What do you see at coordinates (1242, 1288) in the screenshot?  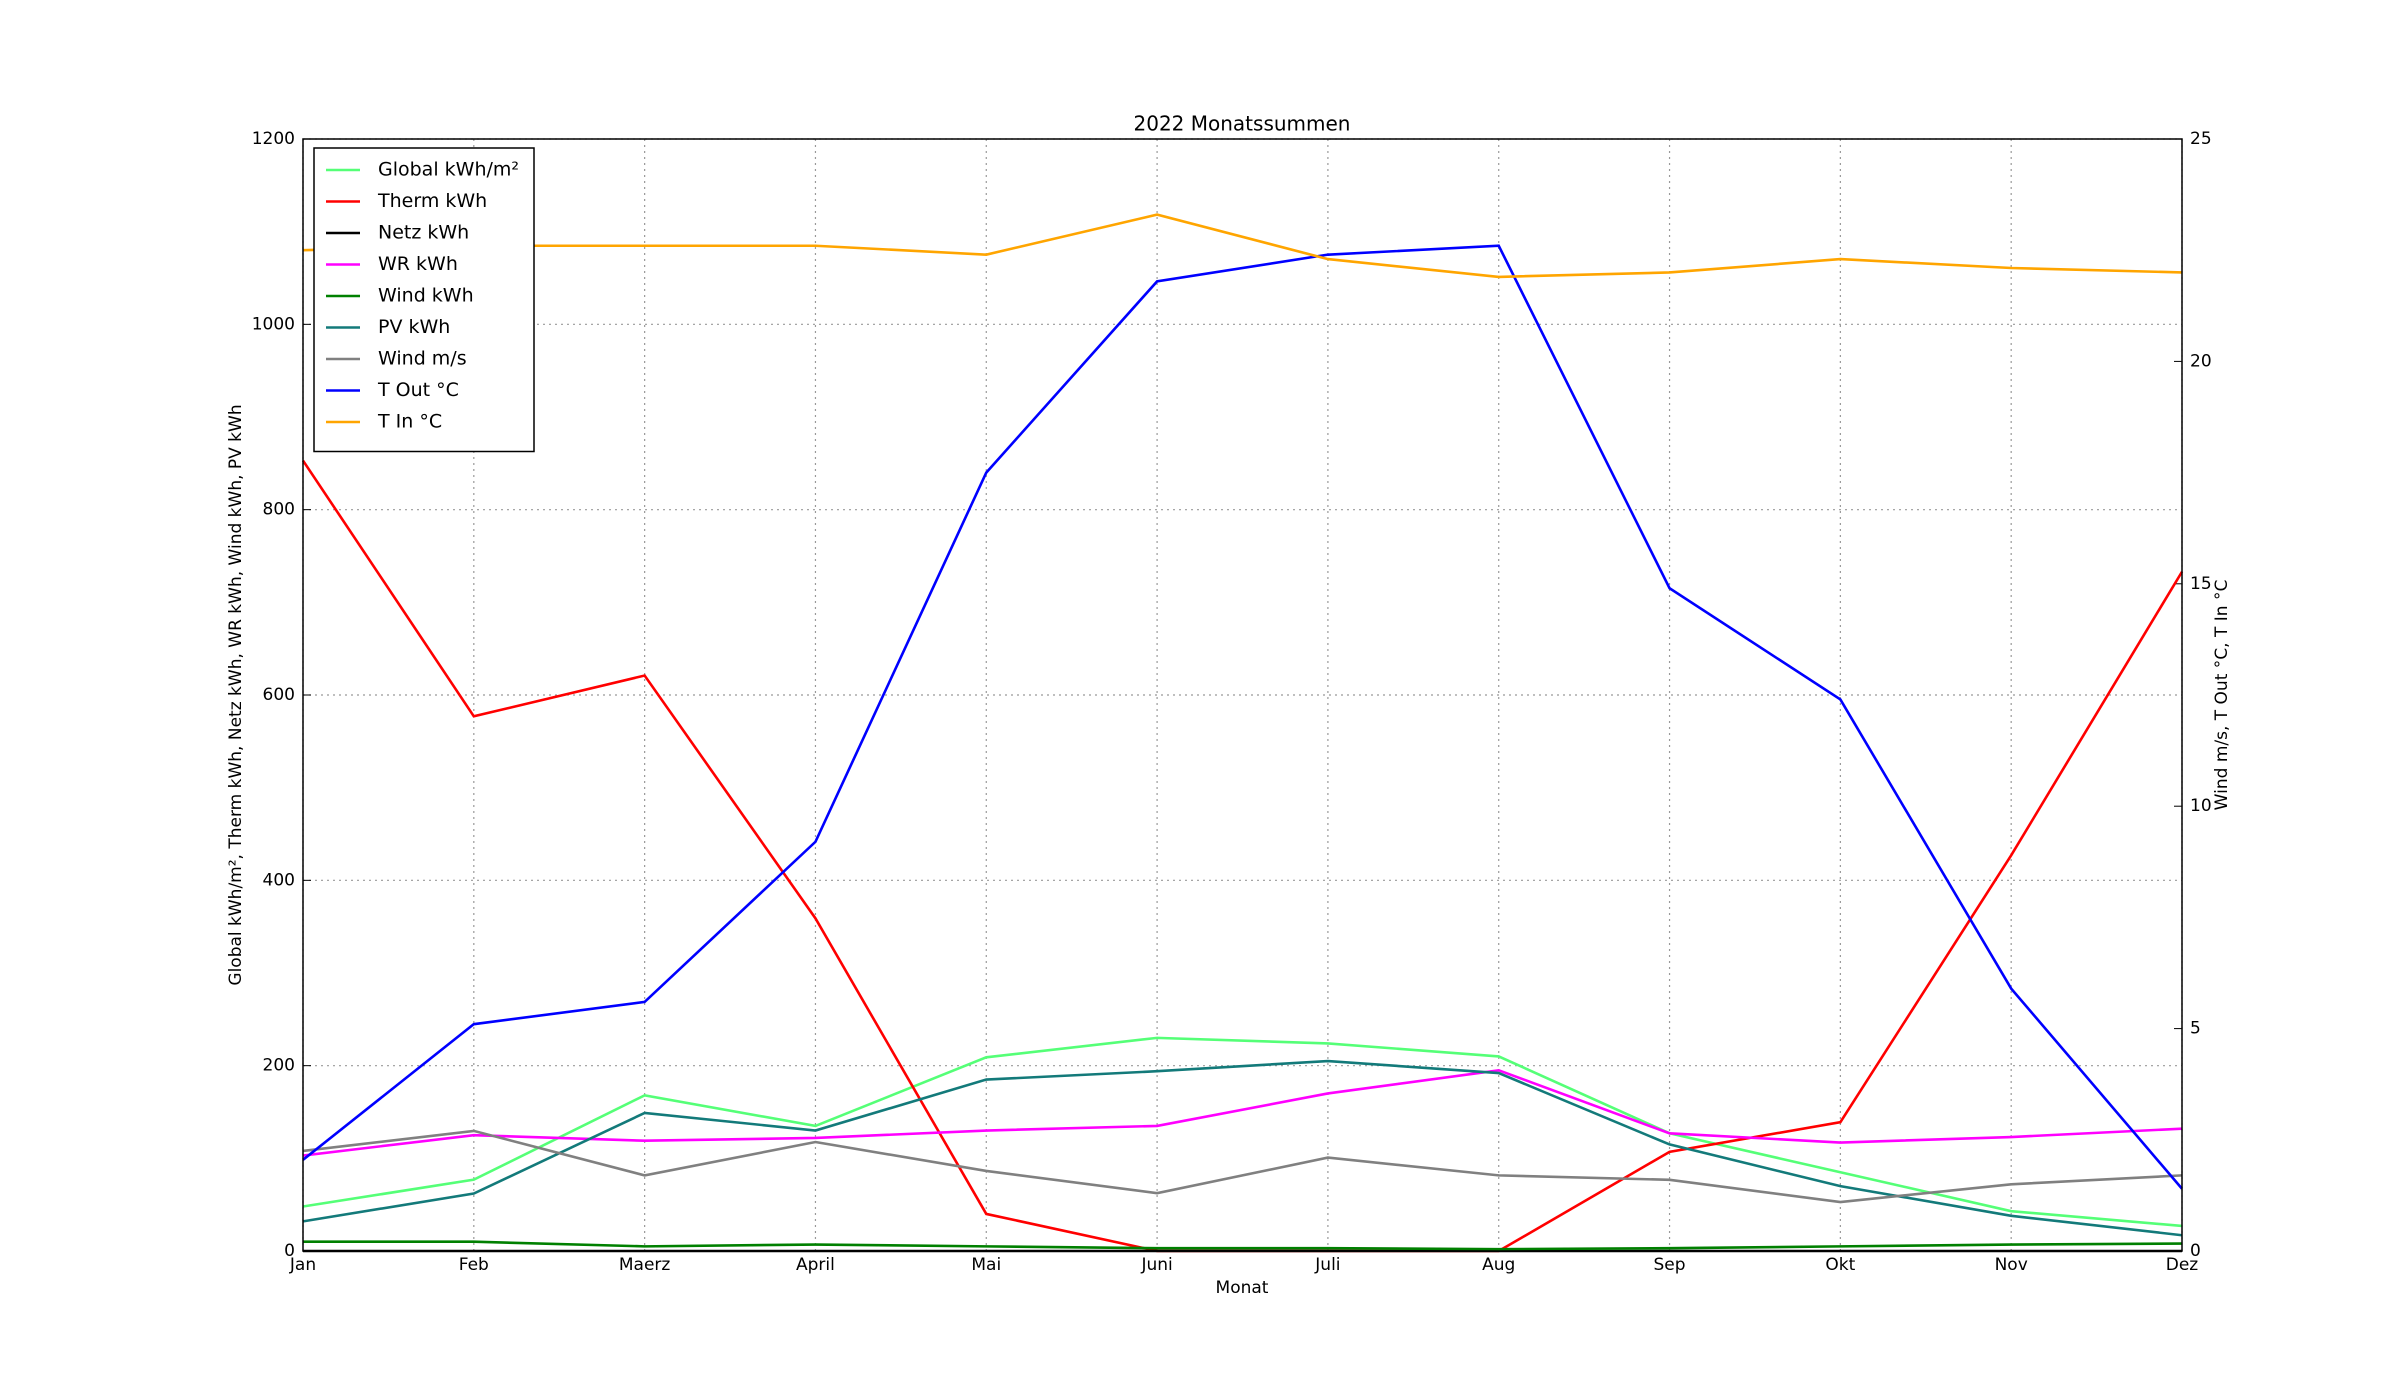 I see `x-axis-label: Monat` at bounding box center [1242, 1288].